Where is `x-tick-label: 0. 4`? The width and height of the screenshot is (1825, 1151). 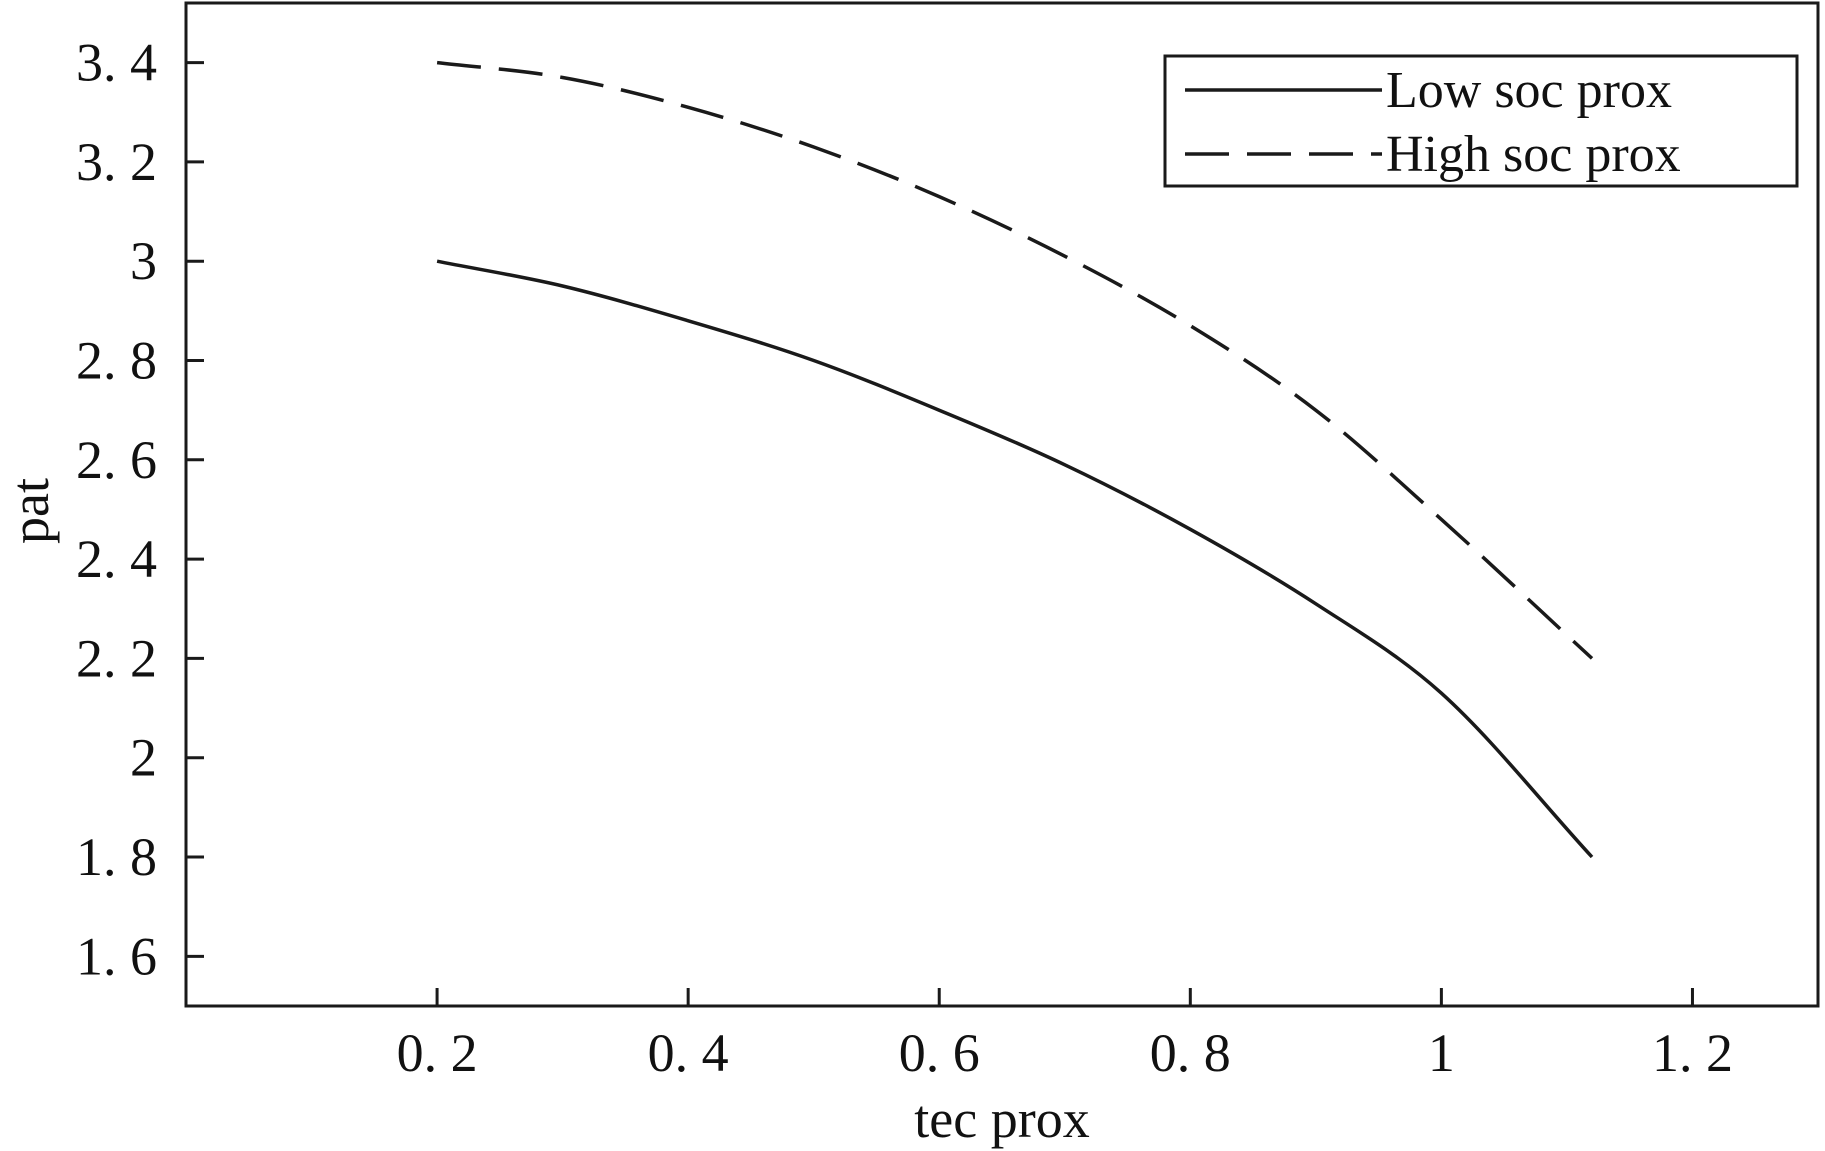
x-tick-label: 0. 4 is located at coordinates (688, 1053).